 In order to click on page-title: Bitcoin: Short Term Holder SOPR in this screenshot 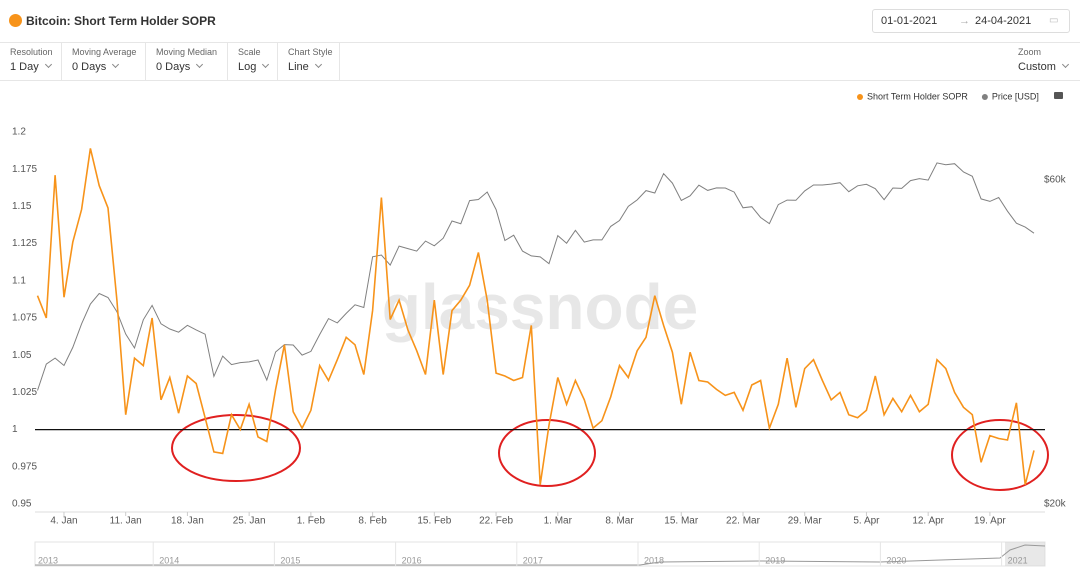, I will do `click(121, 21)`.